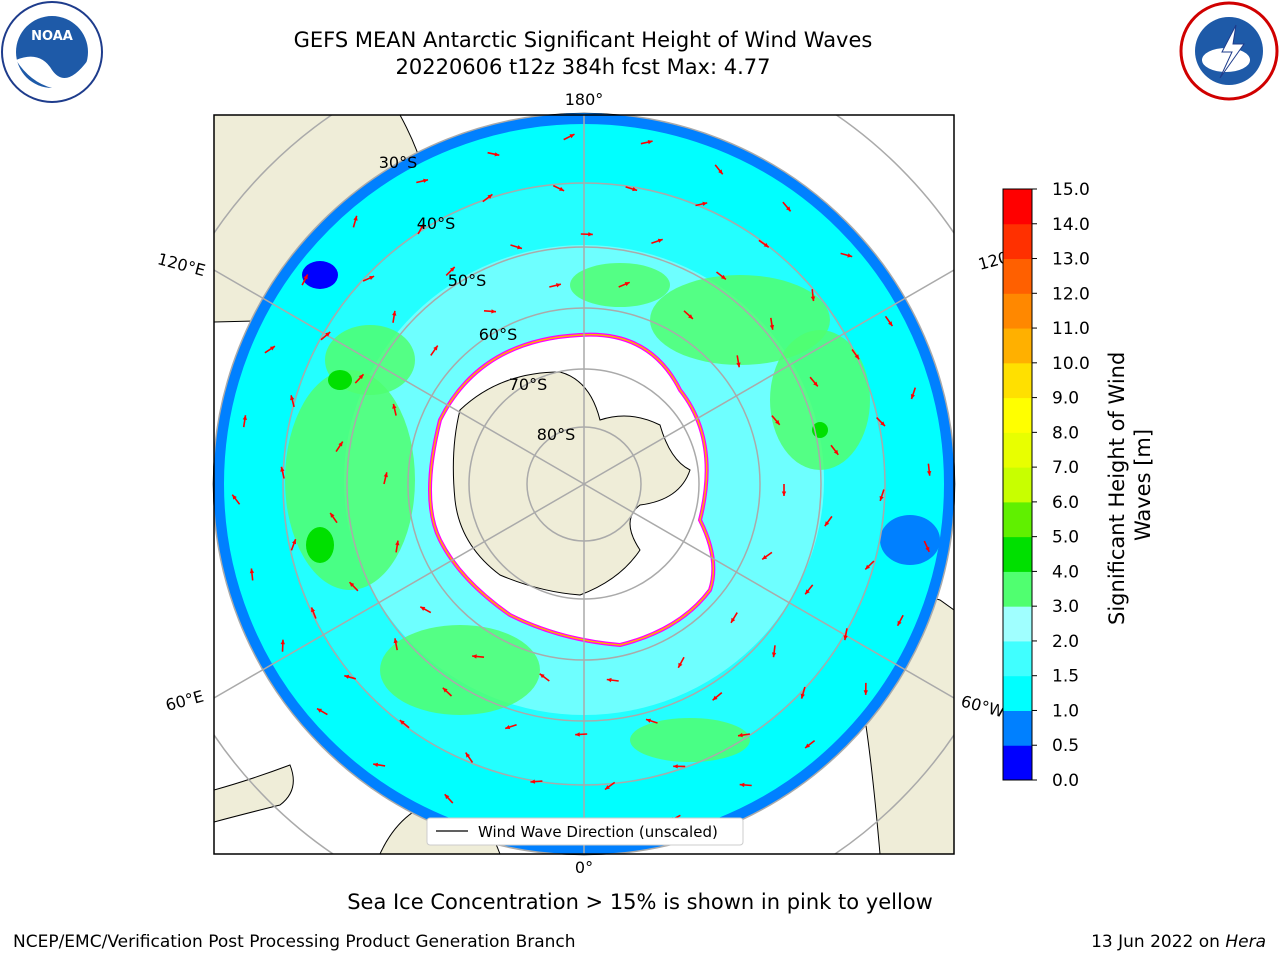  I want to click on colorbar-tick-label: 11.0, so click(1071, 329).